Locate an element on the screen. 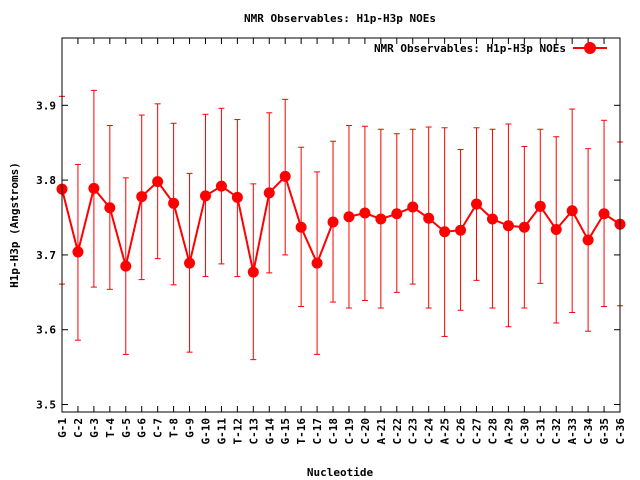 The width and height of the screenshot is (640, 480). x-tick-label-8: G-9 is located at coordinates (190, 428).